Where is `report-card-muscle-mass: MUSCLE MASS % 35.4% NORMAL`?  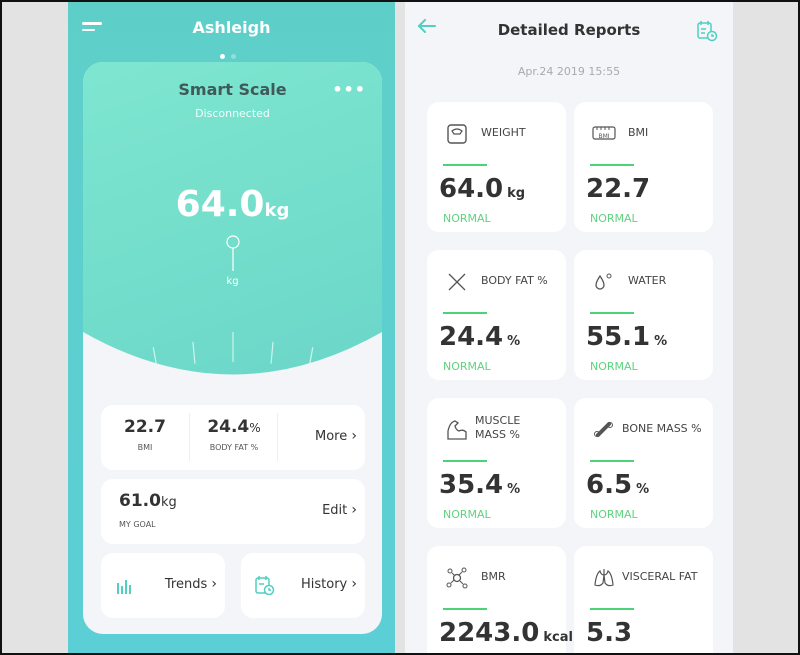
report-card-muscle-mass: MUSCLE MASS % 35.4% NORMAL is located at coordinates (496, 463).